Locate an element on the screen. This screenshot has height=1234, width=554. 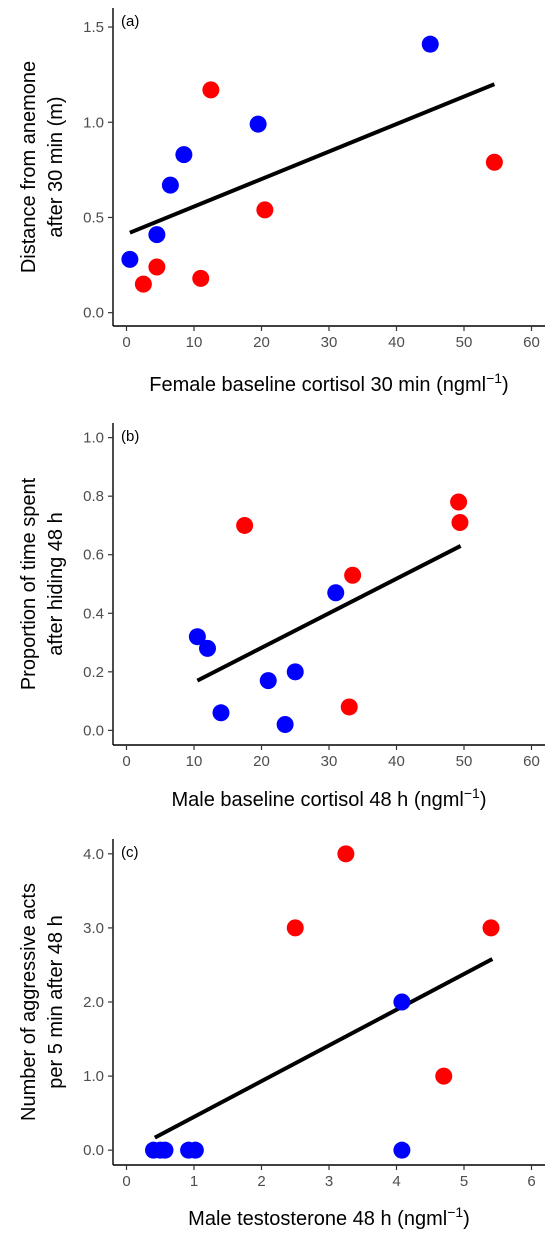
y-tick-label: 1.5 is located at coordinates (93, 27).